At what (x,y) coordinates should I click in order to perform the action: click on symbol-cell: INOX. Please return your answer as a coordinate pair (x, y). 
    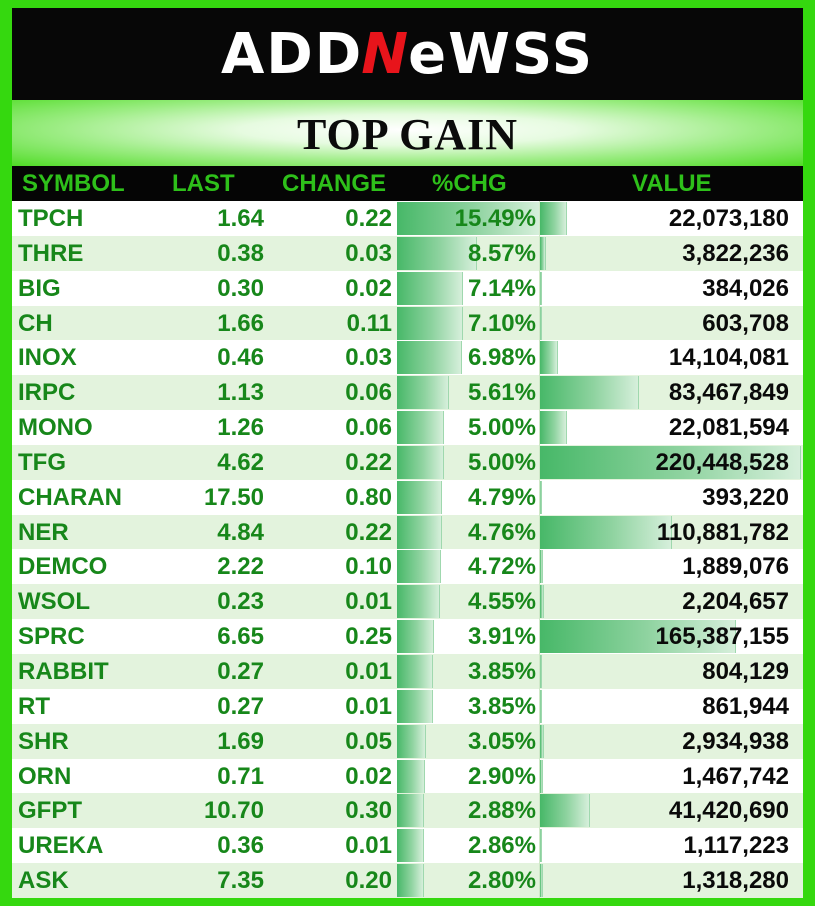
    Looking at the image, I should click on (47, 358).